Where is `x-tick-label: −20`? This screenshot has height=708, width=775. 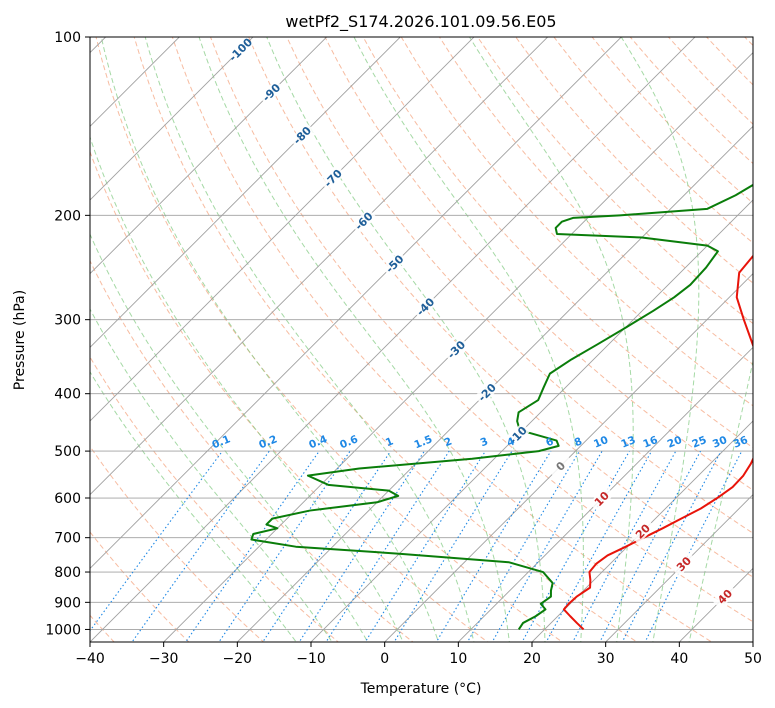
x-tick-label: −20 is located at coordinates (238, 659).